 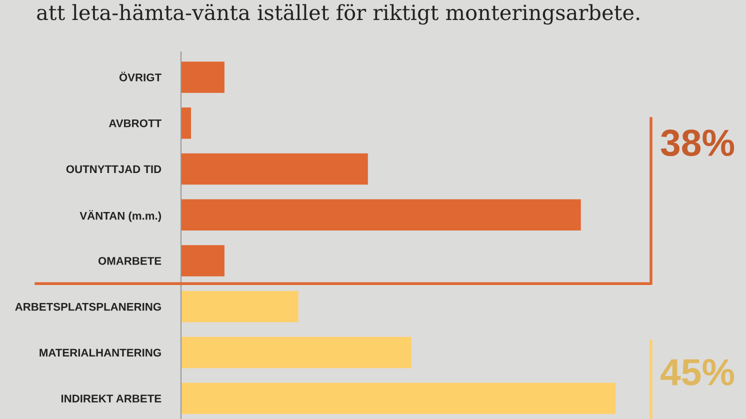 I want to click on y-tick-label: VÄNTAN (m.m.), so click(x=121, y=216).